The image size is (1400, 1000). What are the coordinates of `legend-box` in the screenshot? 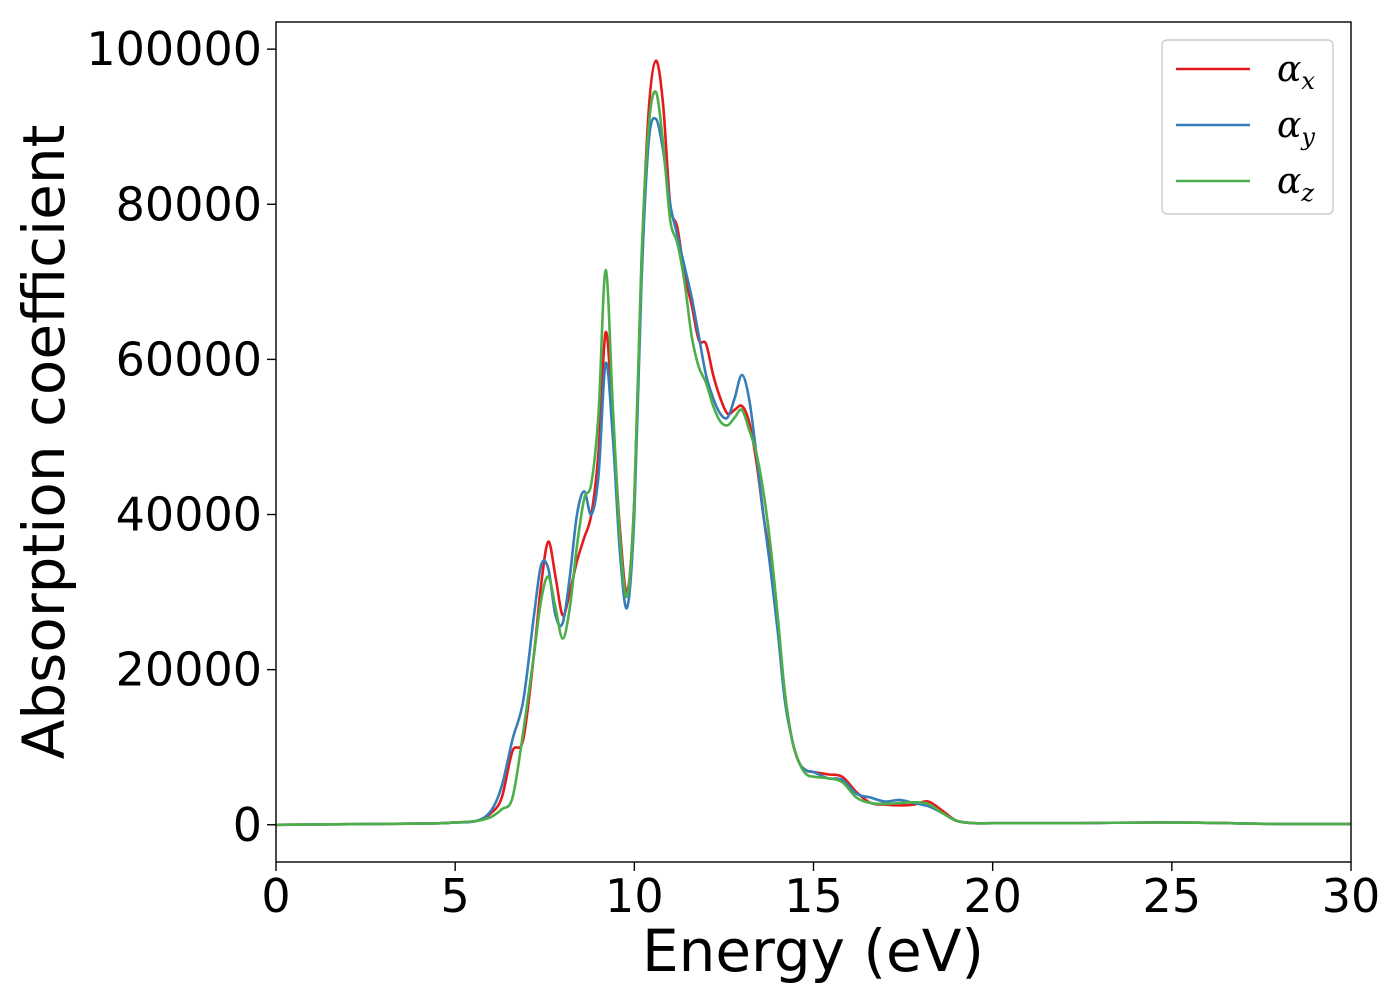 It's located at (1247, 127).